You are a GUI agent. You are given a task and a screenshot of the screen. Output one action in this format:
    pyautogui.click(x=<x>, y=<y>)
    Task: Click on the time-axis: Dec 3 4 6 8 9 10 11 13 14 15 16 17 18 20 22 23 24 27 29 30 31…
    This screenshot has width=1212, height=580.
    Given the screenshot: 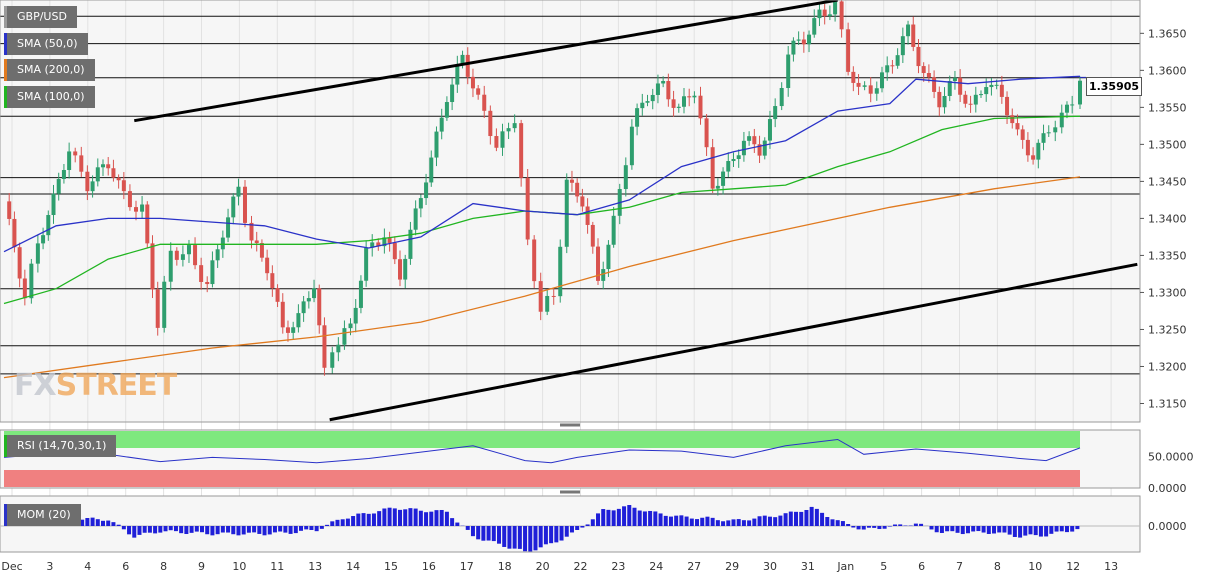 What is the action you would take?
    pyautogui.click(x=559, y=566)
    